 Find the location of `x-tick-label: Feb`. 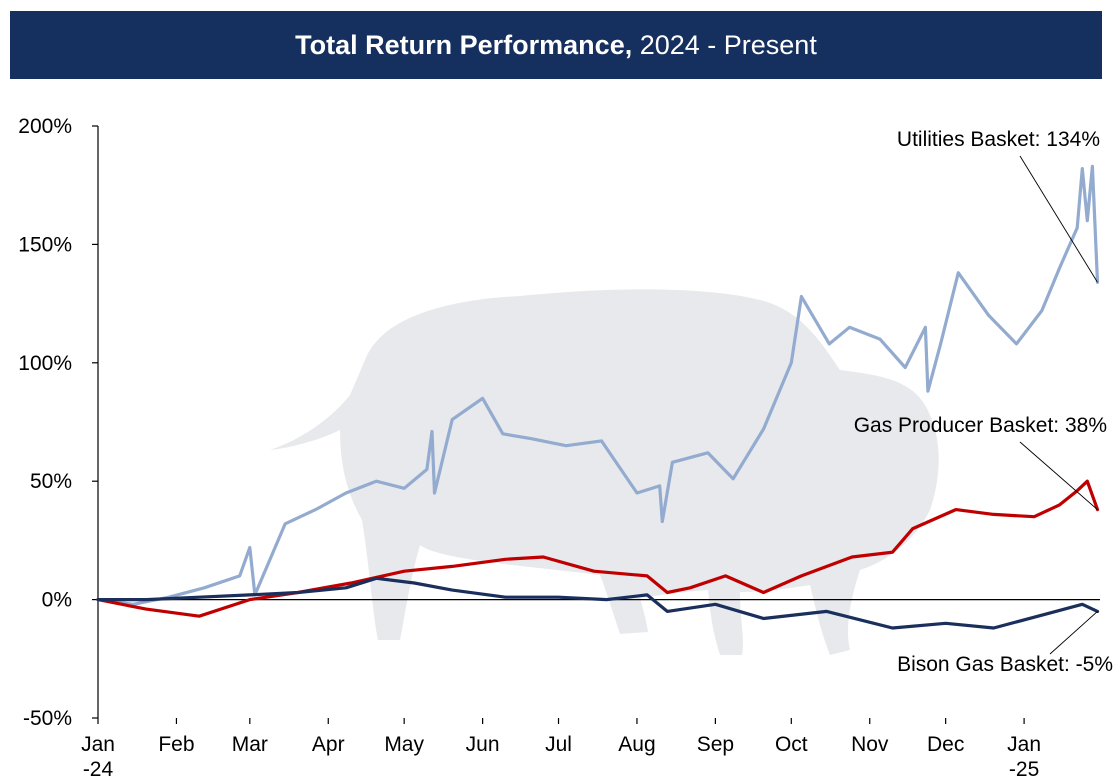

x-tick-label: Feb is located at coordinates (176, 744).